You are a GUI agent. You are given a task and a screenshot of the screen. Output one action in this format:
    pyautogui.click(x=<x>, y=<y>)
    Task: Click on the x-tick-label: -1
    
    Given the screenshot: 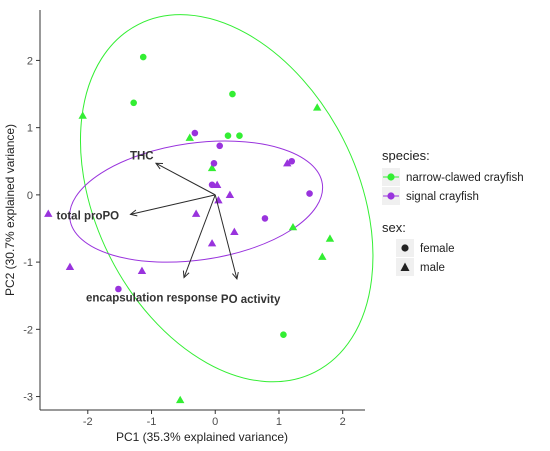 What is the action you would take?
    pyautogui.click(x=152, y=422)
    